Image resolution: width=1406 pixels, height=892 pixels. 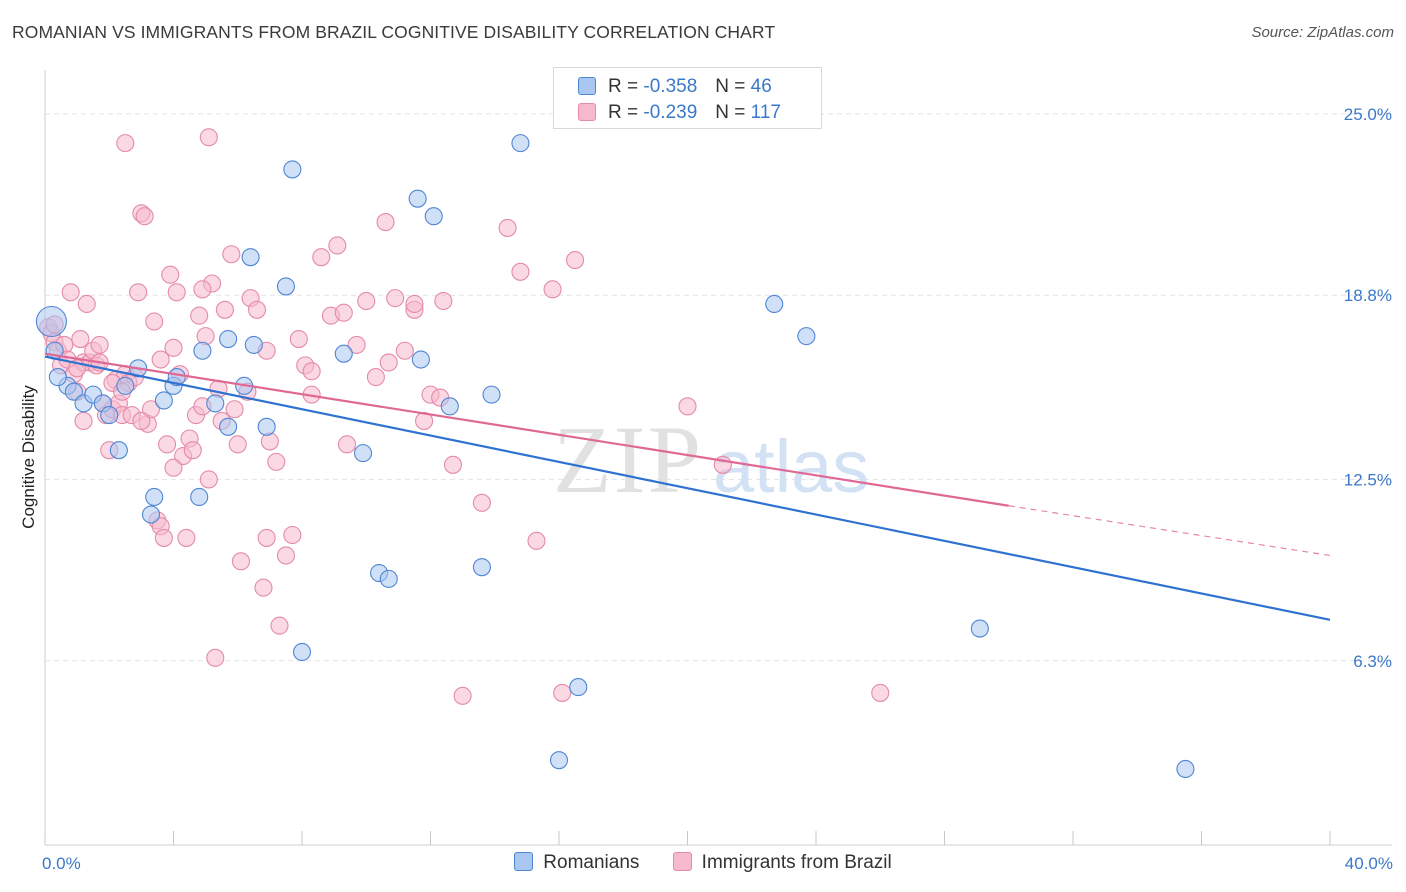 What do you see at coordinates (1322, 32) in the screenshot?
I see `source-label: Source: ZipAtlas.com` at bounding box center [1322, 32].